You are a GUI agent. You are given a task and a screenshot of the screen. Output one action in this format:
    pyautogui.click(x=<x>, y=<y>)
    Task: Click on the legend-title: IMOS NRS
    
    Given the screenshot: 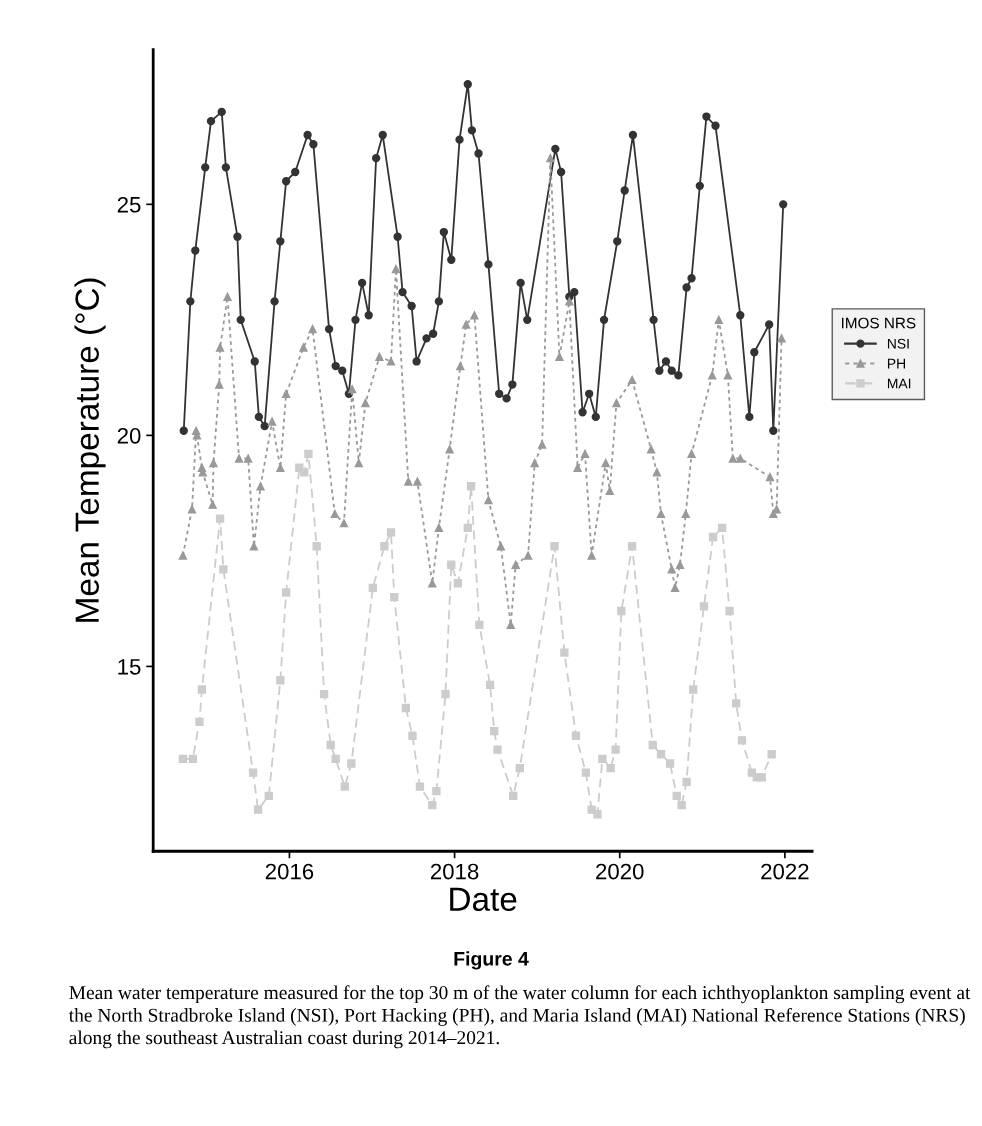 What is the action you would take?
    pyautogui.click(x=878, y=323)
    